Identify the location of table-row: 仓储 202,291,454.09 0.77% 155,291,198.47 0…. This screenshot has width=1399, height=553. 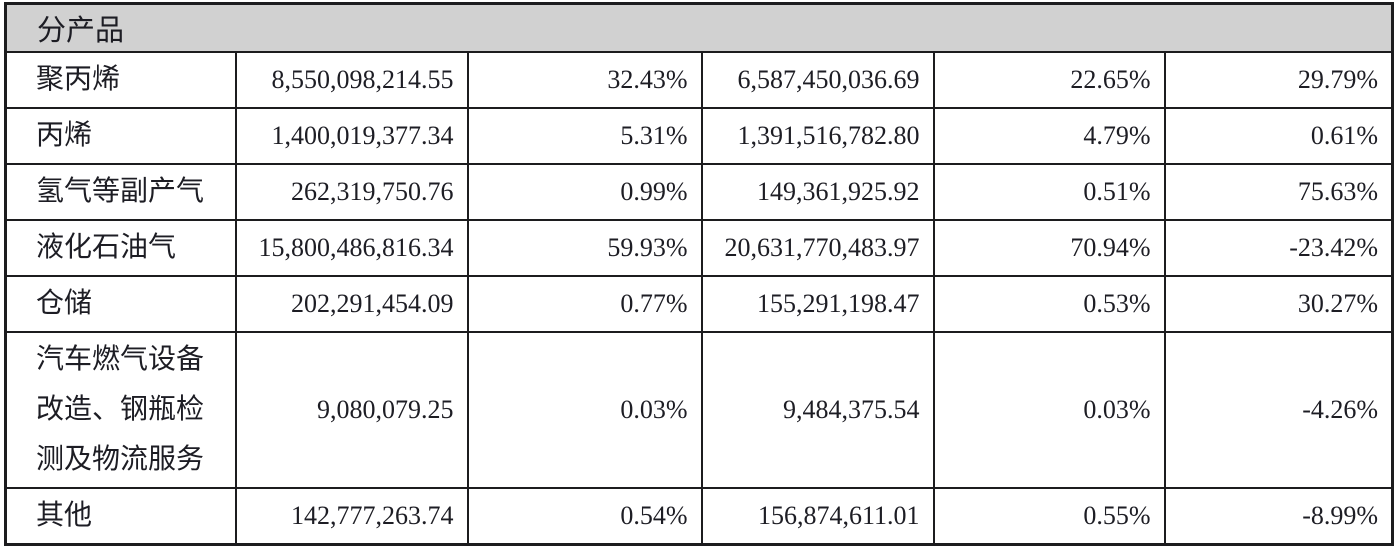
(699, 304).